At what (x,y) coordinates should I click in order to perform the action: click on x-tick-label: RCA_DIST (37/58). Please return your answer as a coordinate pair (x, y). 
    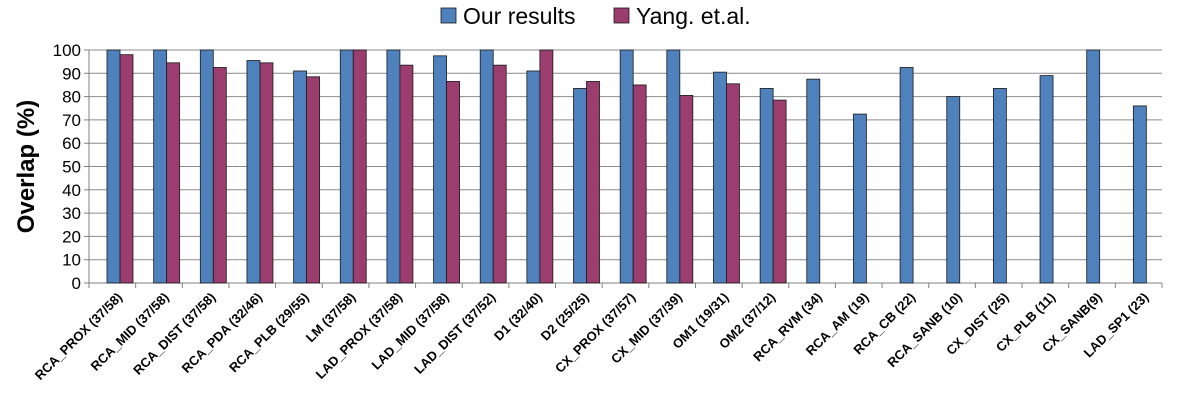
    Looking at the image, I should click on (174, 334).